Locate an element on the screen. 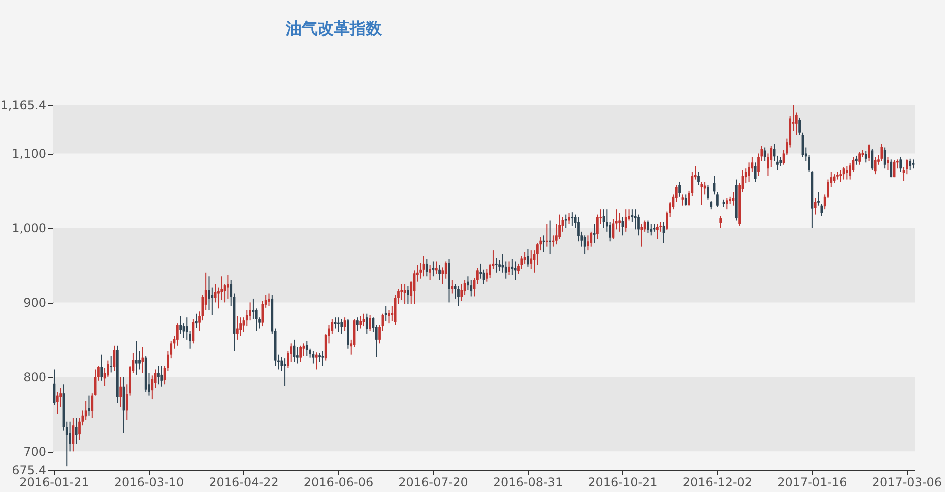  x-tick-label: 2016-08-31 is located at coordinates (528, 483).